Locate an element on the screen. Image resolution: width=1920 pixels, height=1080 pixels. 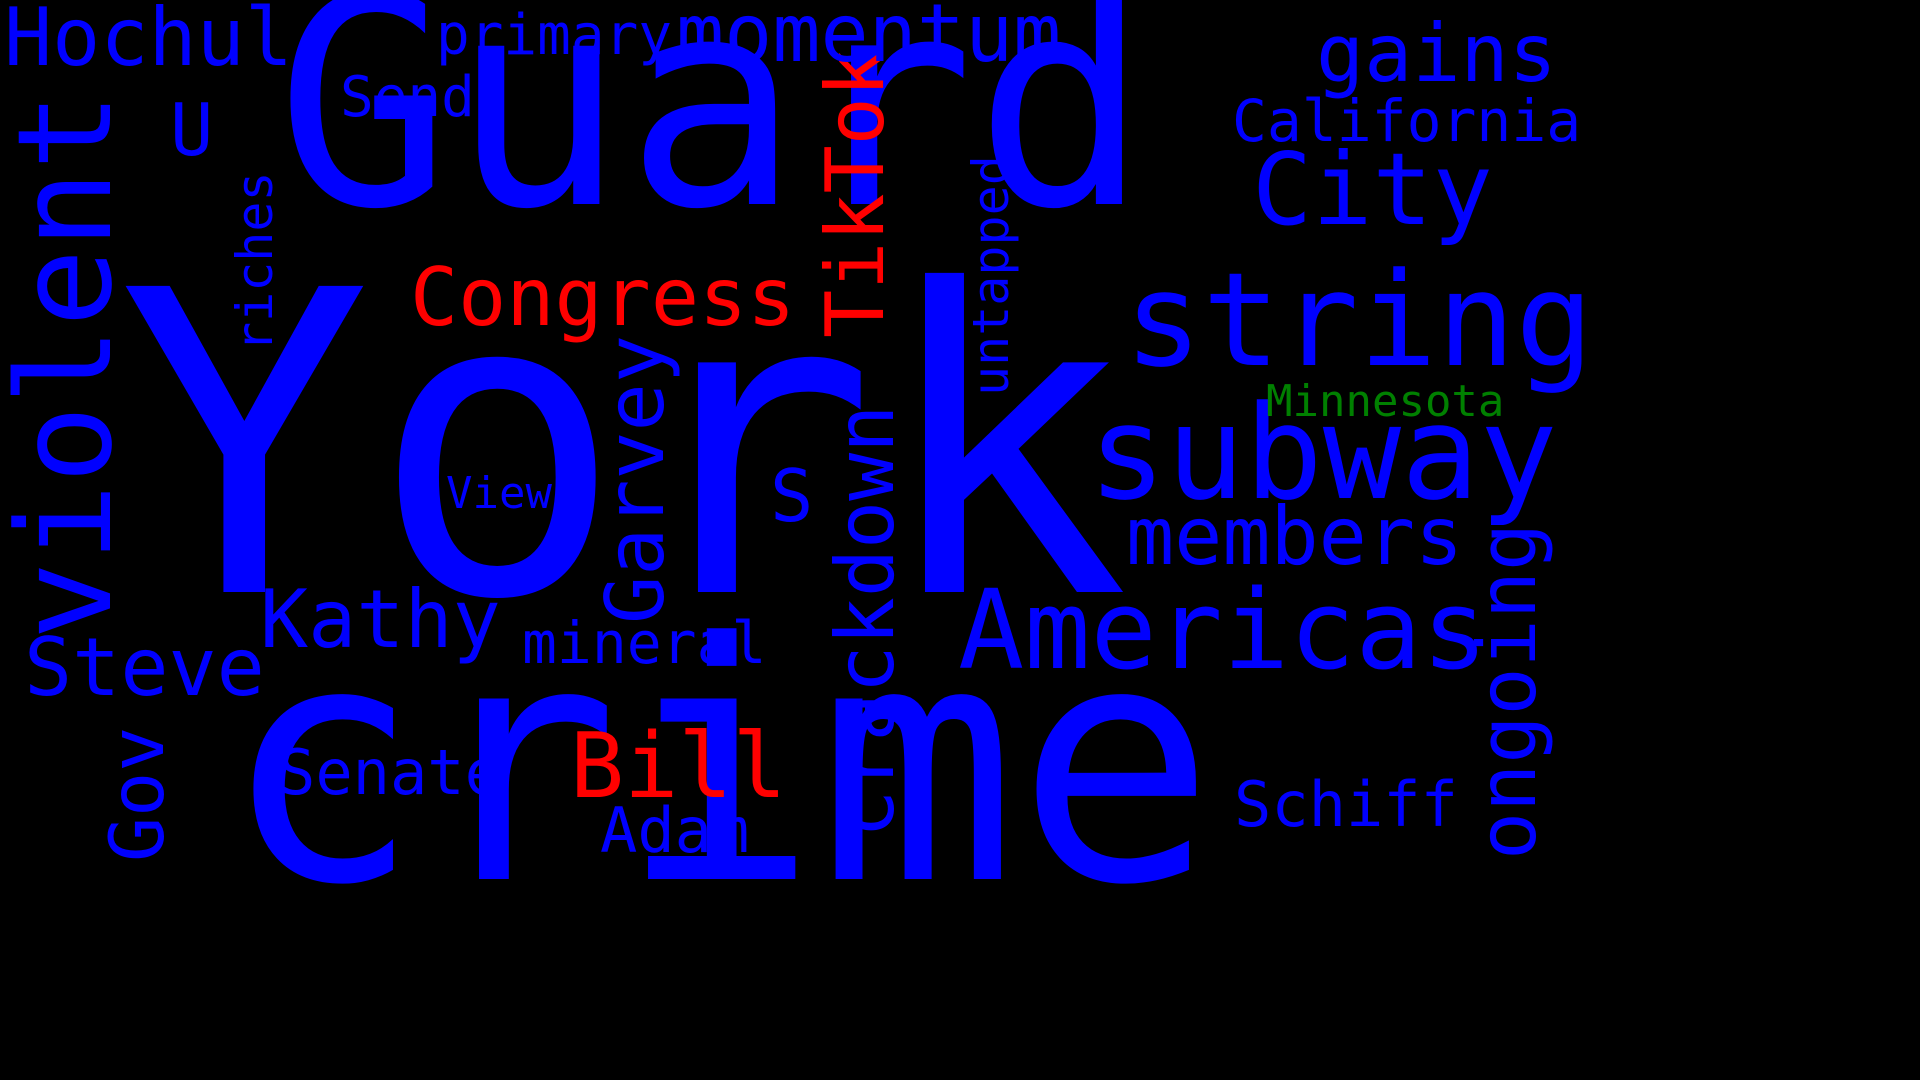
word-string: string is located at coordinates (1359, 320).